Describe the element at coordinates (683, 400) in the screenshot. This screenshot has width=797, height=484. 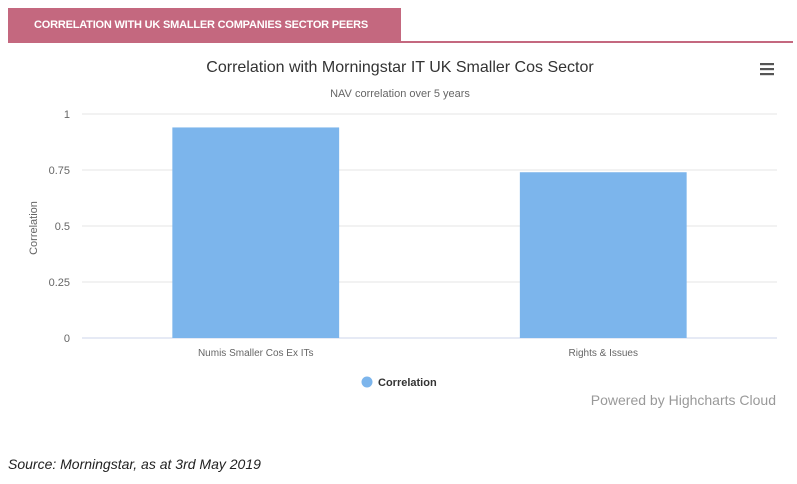
I see `chart-credits: Powered by Highcharts Cloud` at that location.